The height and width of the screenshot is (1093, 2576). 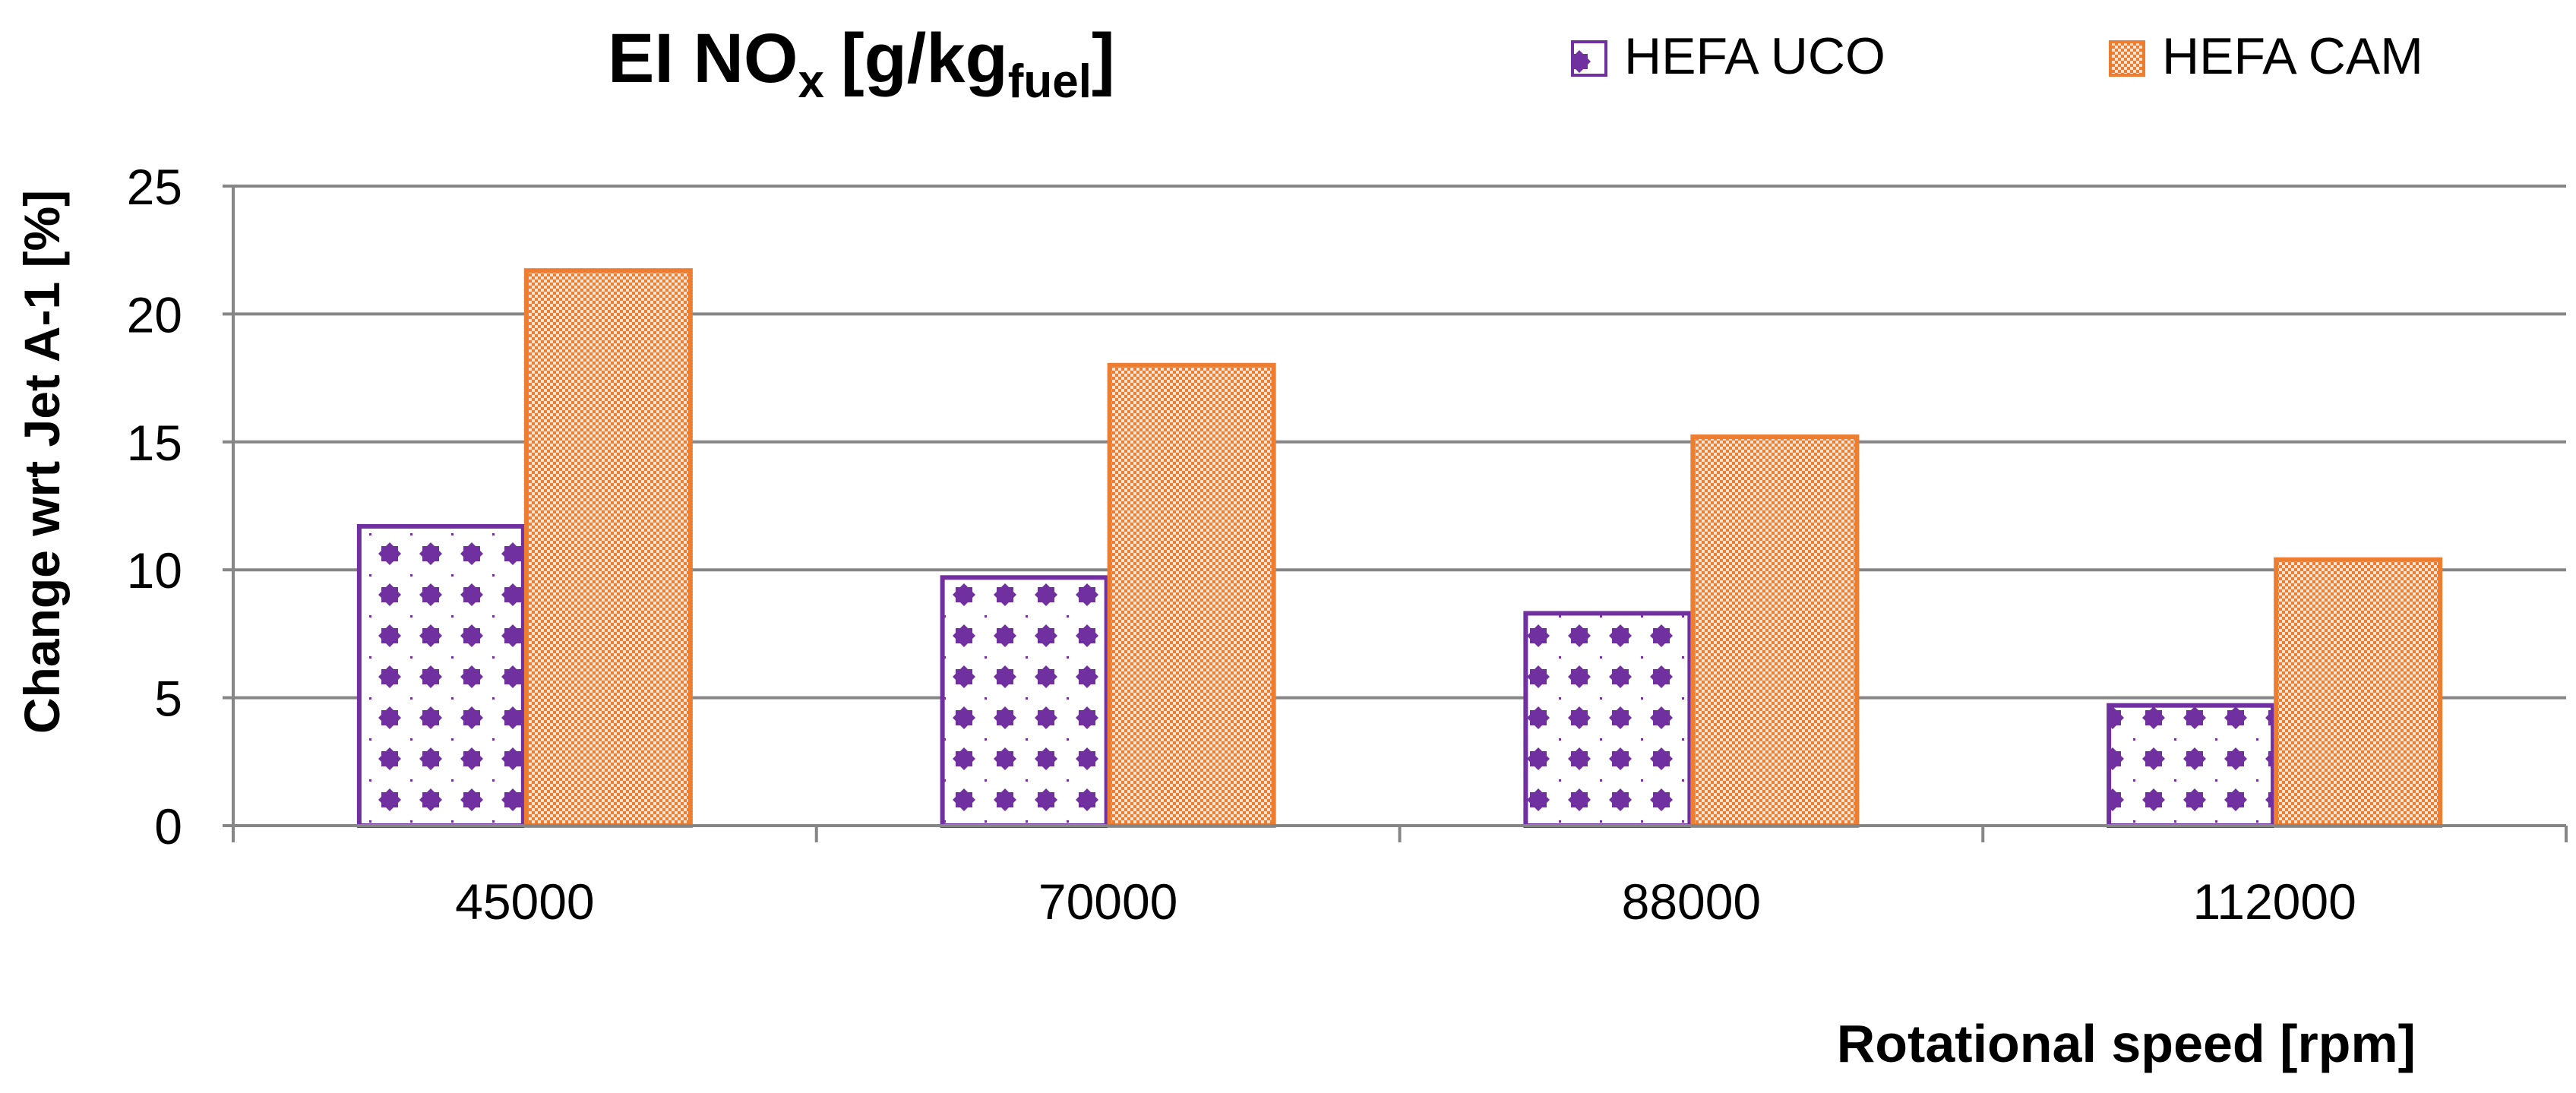 What do you see at coordinates (154, 443) in the screenshot?
I see `y-tick-label-15: 15` at bounding box center [154, 443].